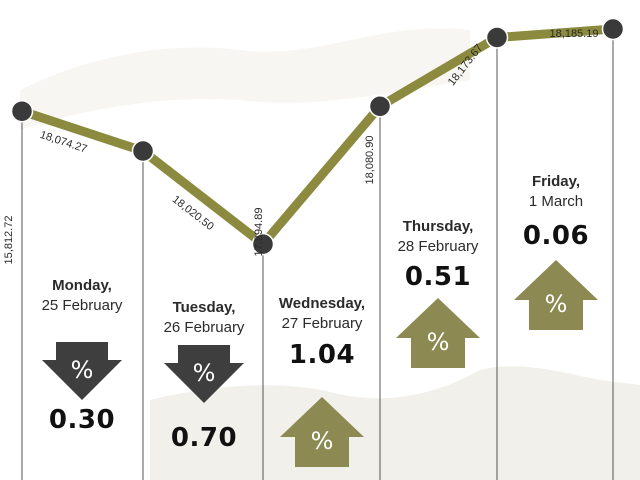  What do you see at coordinates (204, 327) in the screenshot?
I see `day-date: 26 February` at bounding box center [204, 327].